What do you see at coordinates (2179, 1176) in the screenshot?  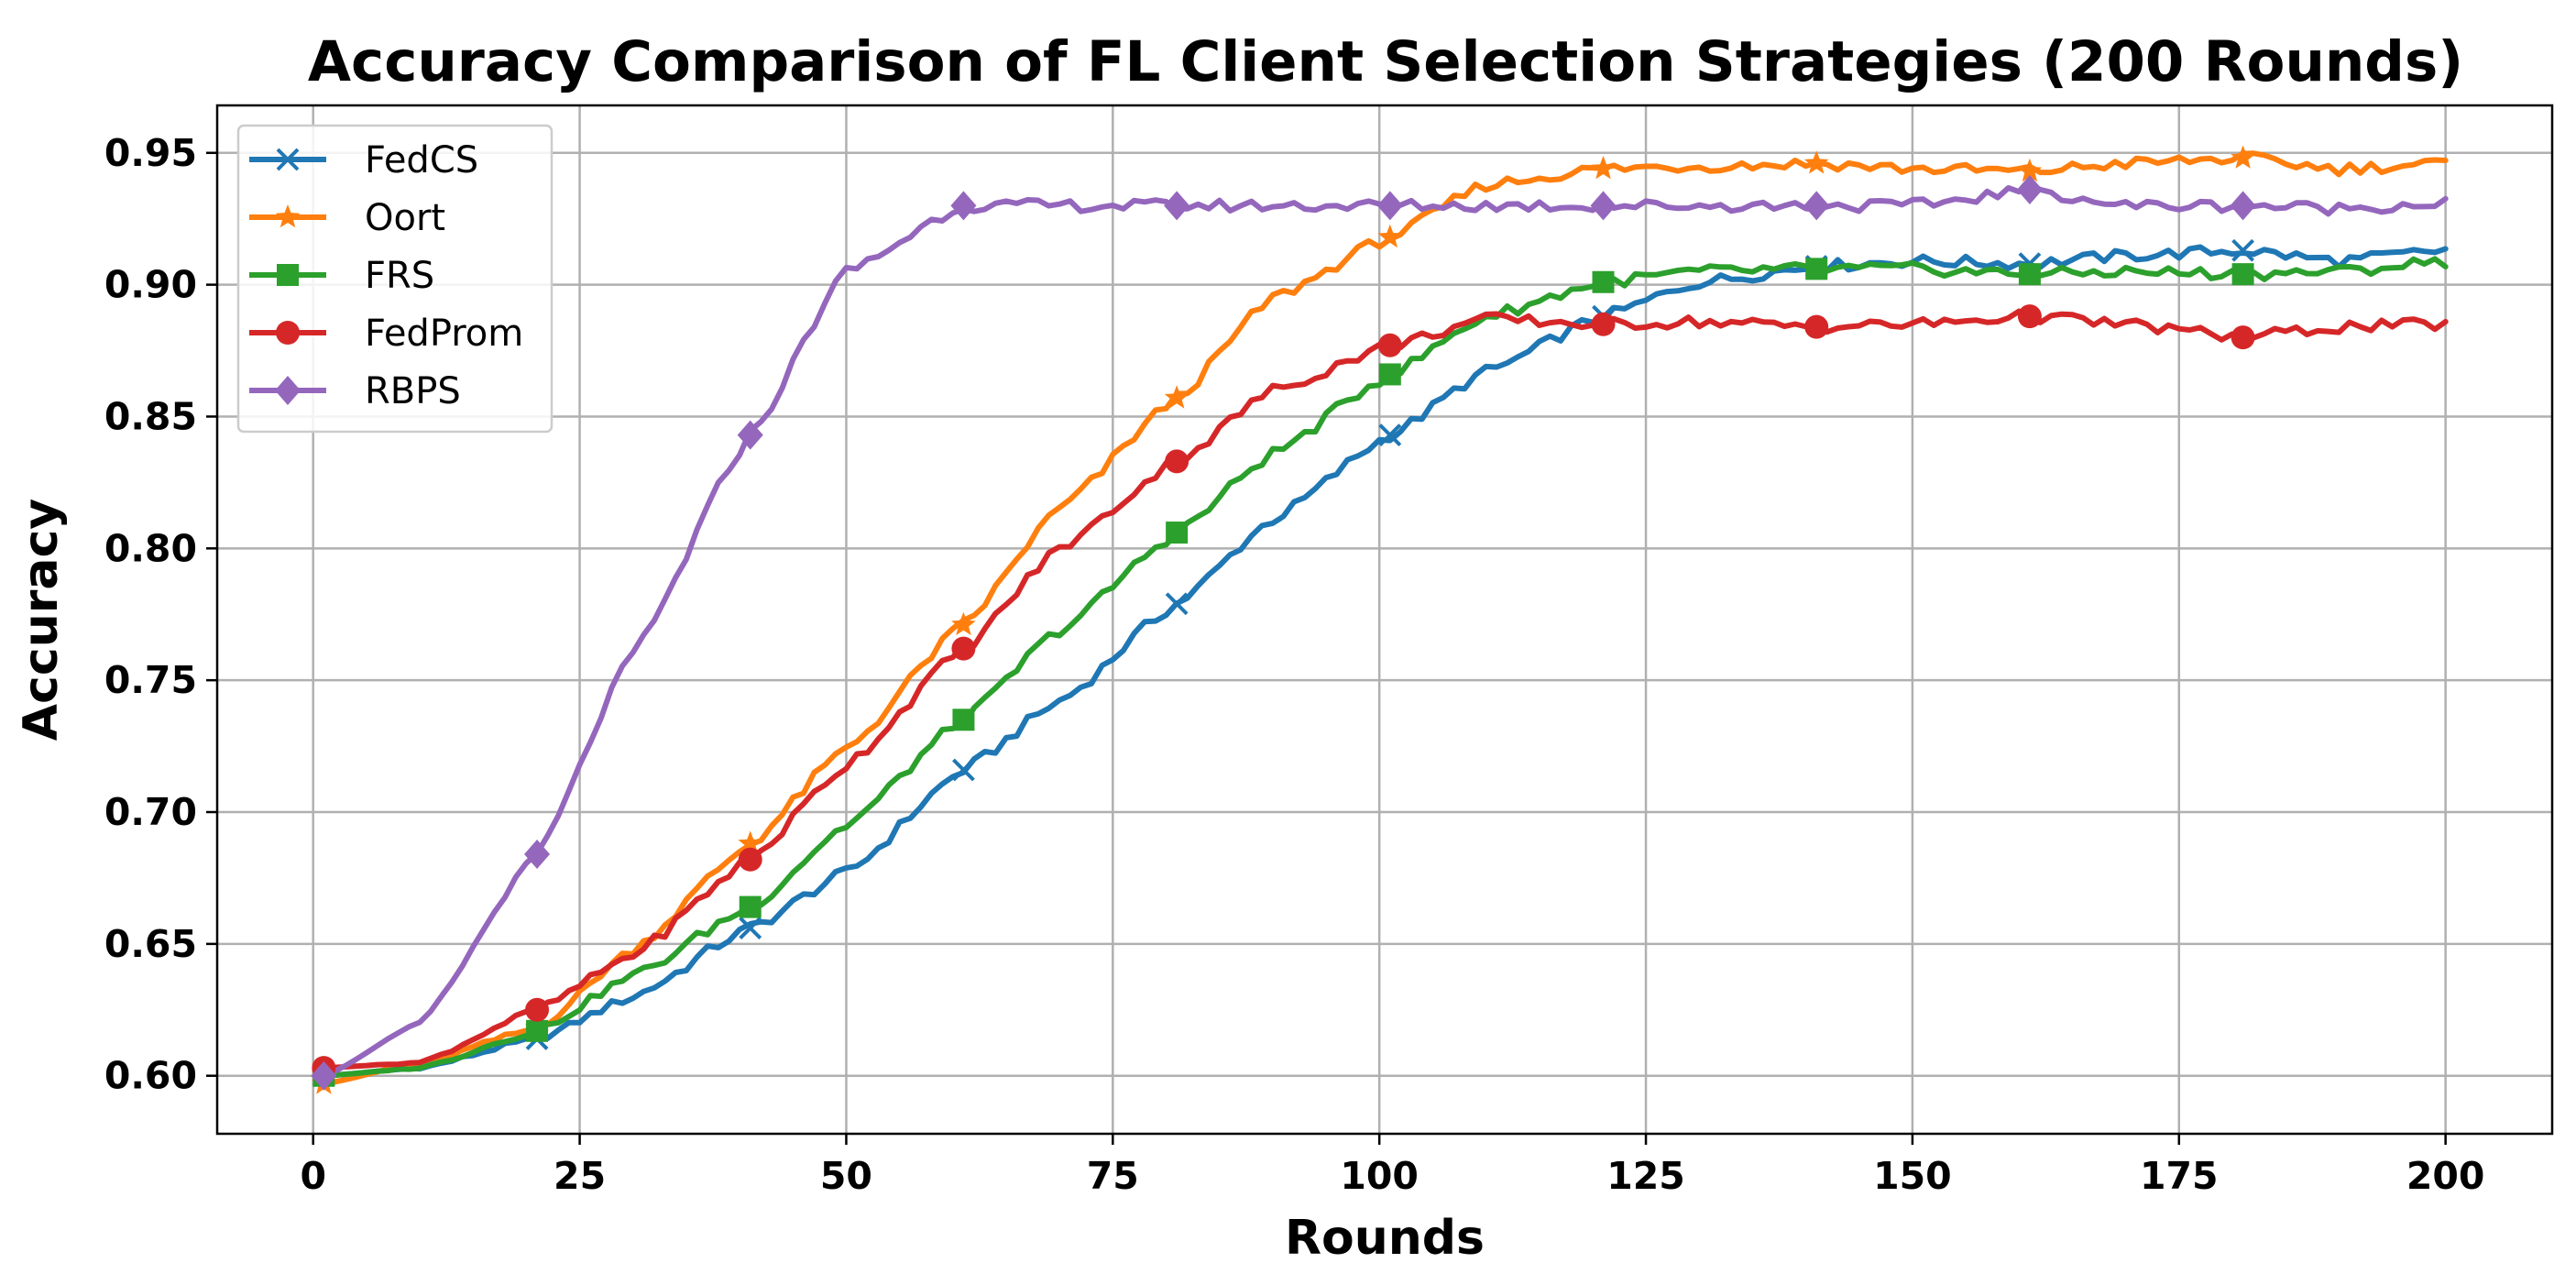 I see `x-tick-label: 175` at bounding box center [2179, 1176].